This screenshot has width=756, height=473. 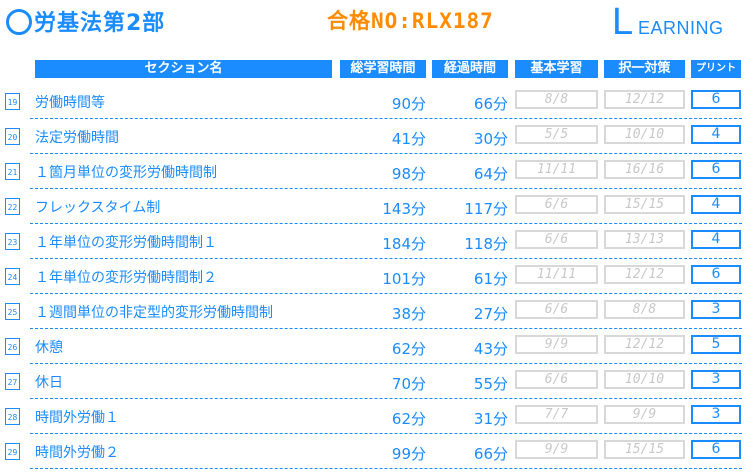 What do you see at coordinates (378, 136) in the screenshot?
I see `table-row: 20 法定労働時間 41分 30分 5/5 10/10 4` at bounding box center [378, 136].